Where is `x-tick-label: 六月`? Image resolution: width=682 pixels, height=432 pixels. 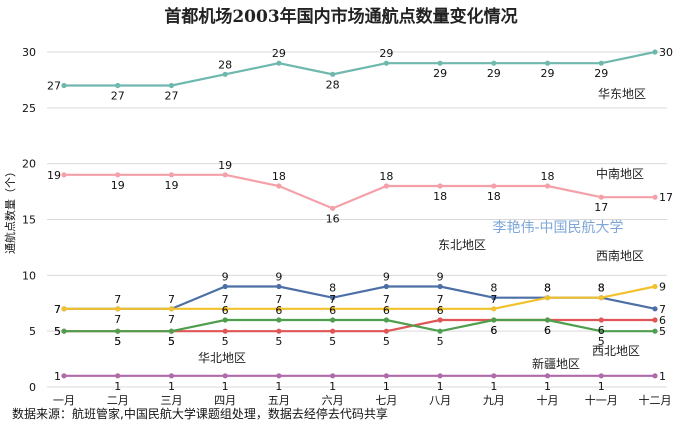
x-tick-label: 六月 is located at coordinates (333, 400).